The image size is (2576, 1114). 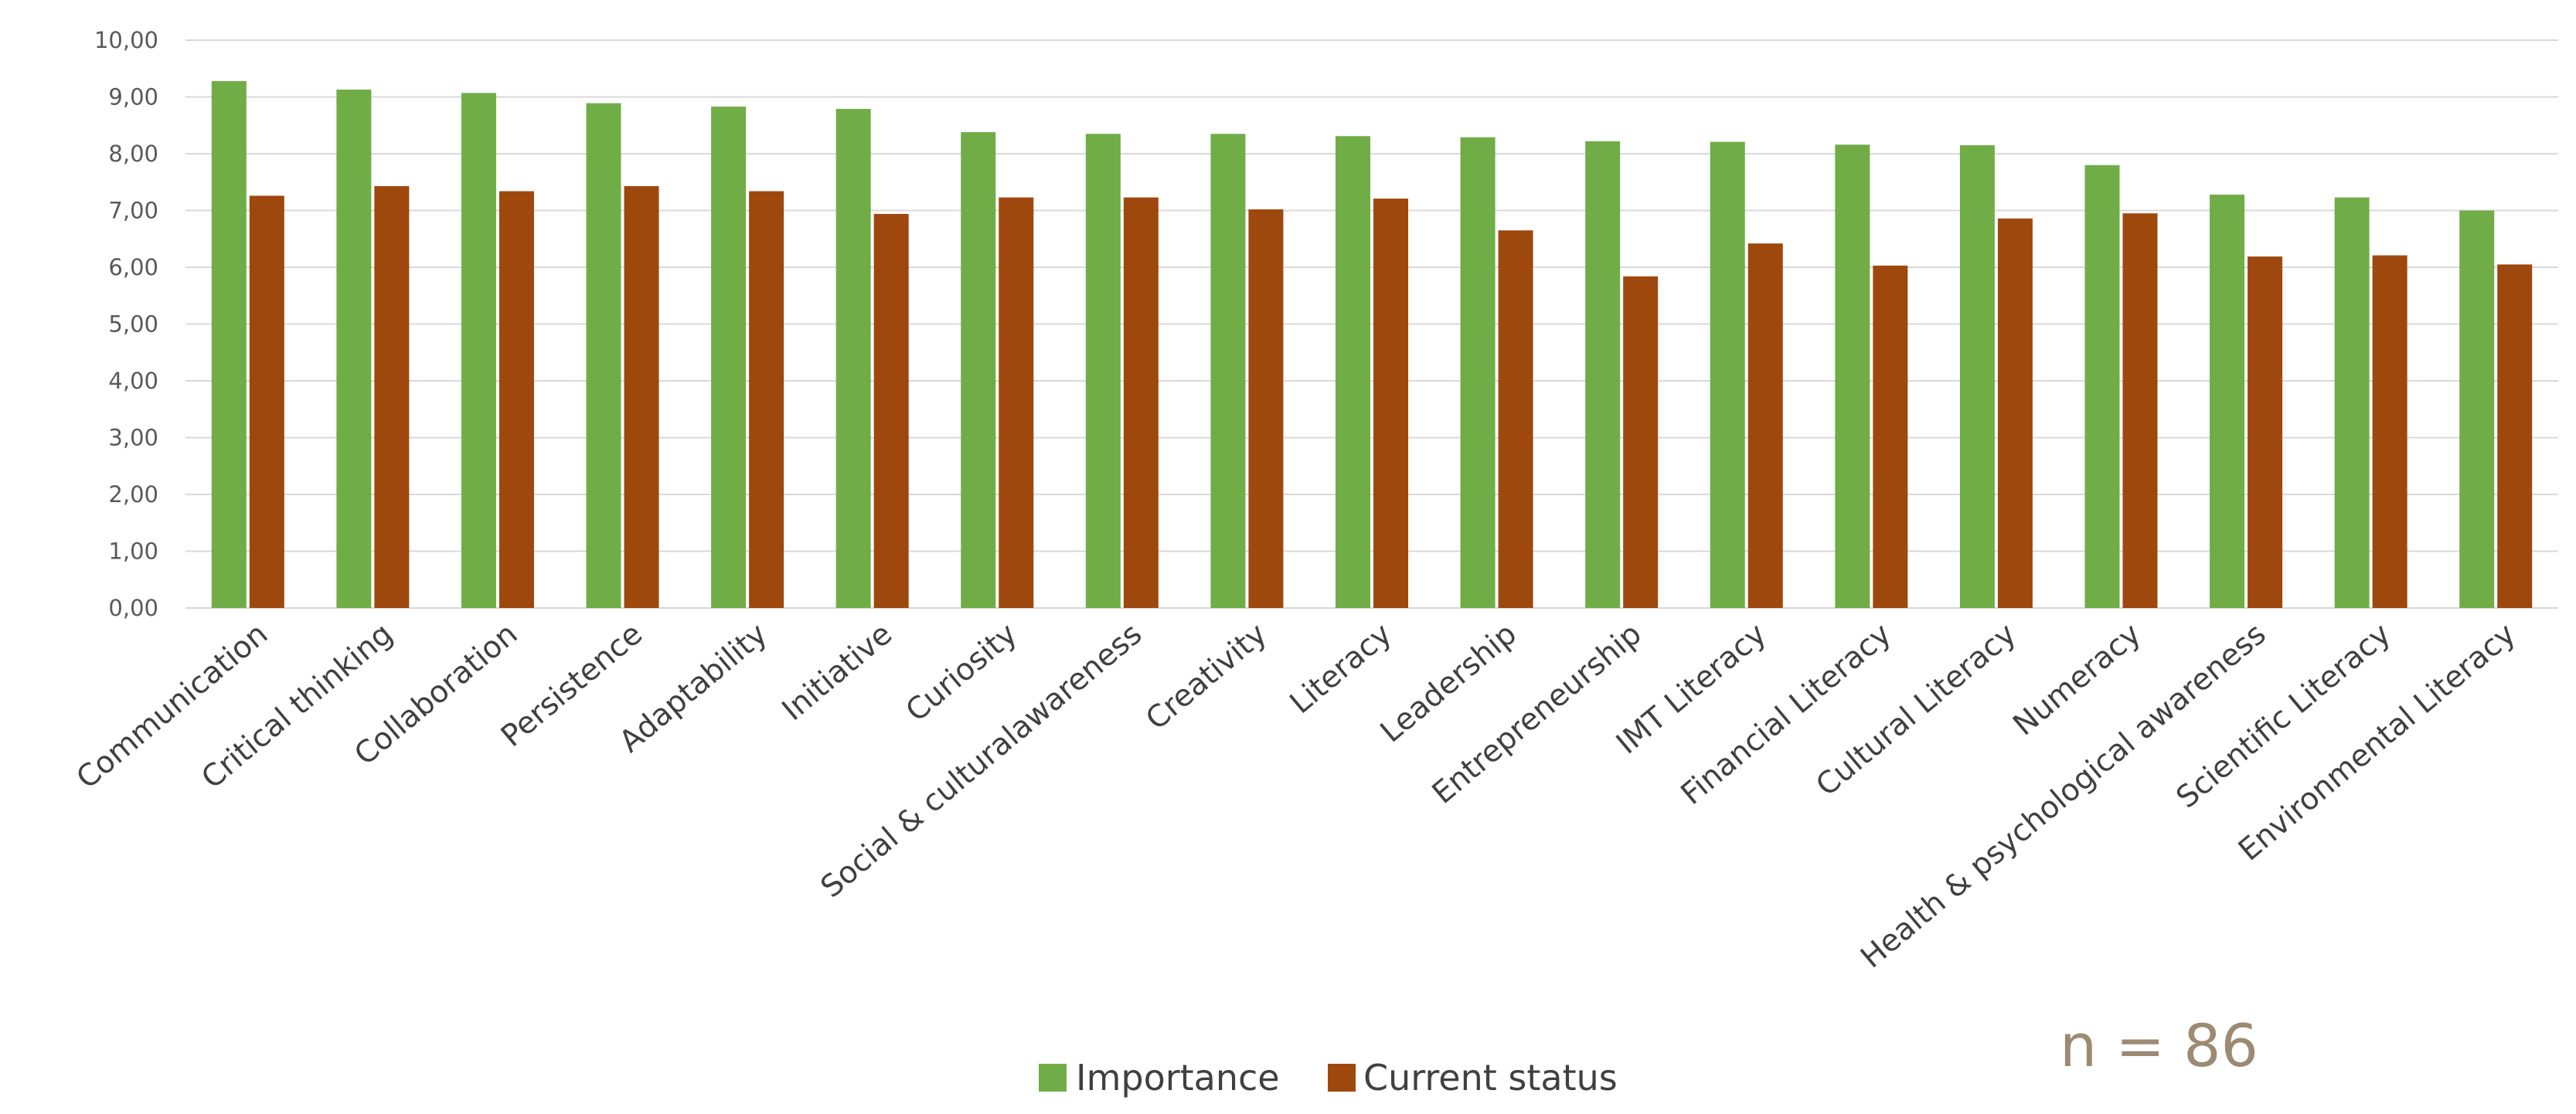 What do you see at coordinates (1537, 713) in the screenshot?
I see `x-tick-label: Entrepreneurship` at bounding box center [1537, 713].